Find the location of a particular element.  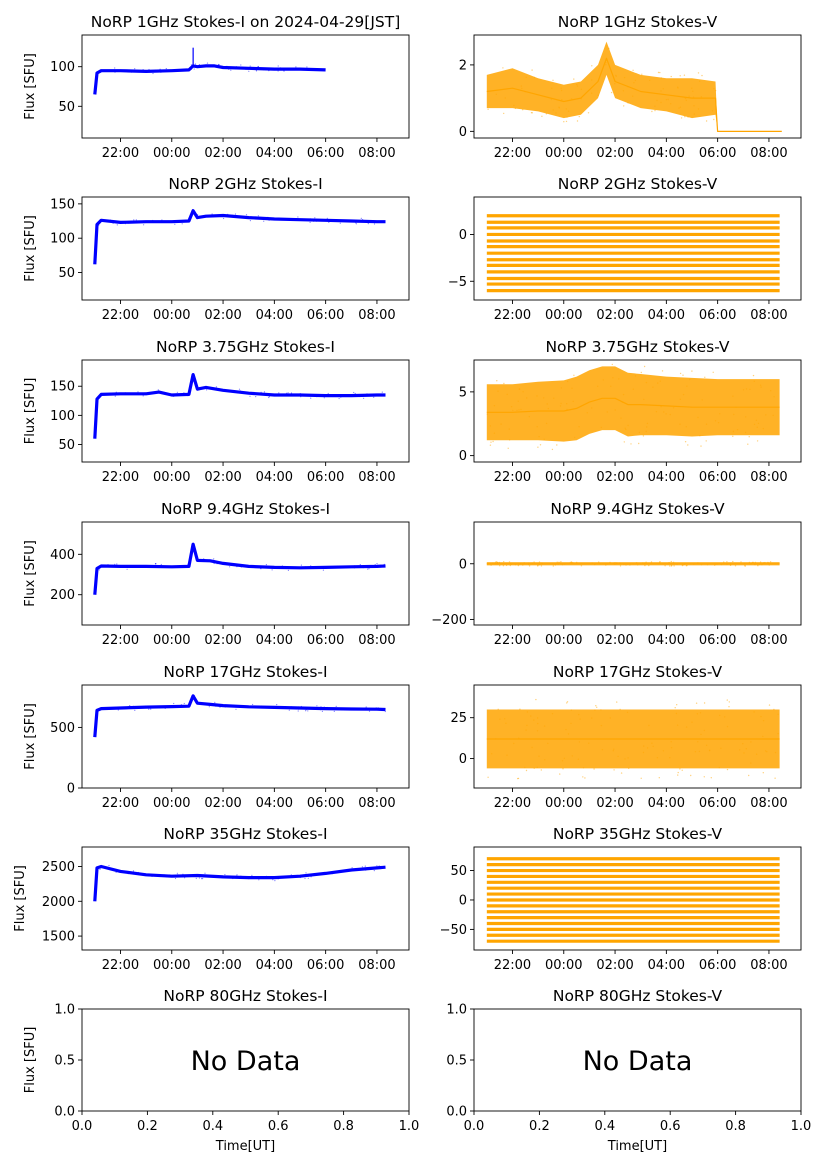

series-band is located at coordinates (634, 86).